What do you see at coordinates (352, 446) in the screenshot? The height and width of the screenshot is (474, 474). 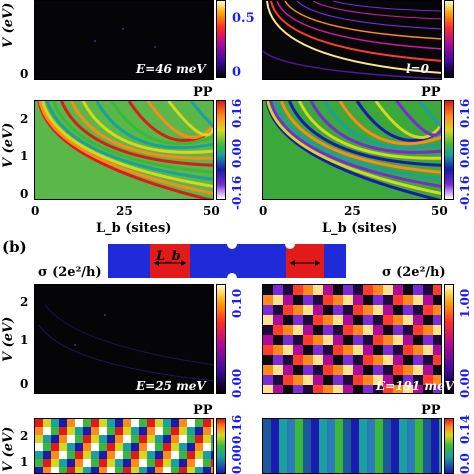 I see `pp-checker` at bounding box center [352, 446].